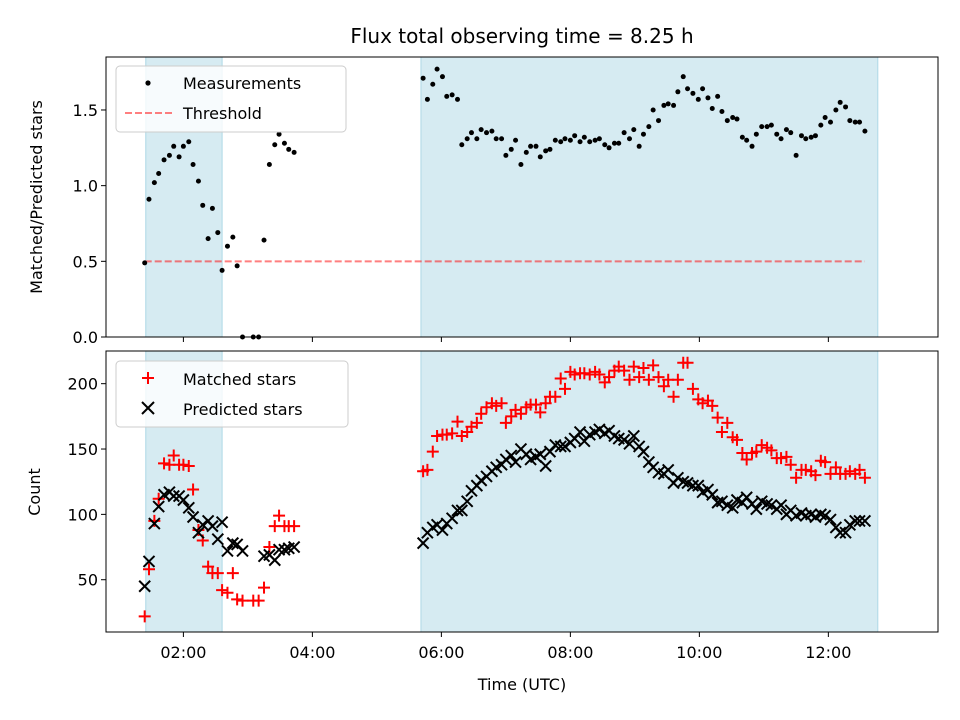 The image size is (960, 720). I want to click on y-tick-label: 1.5, so click(85, 110).